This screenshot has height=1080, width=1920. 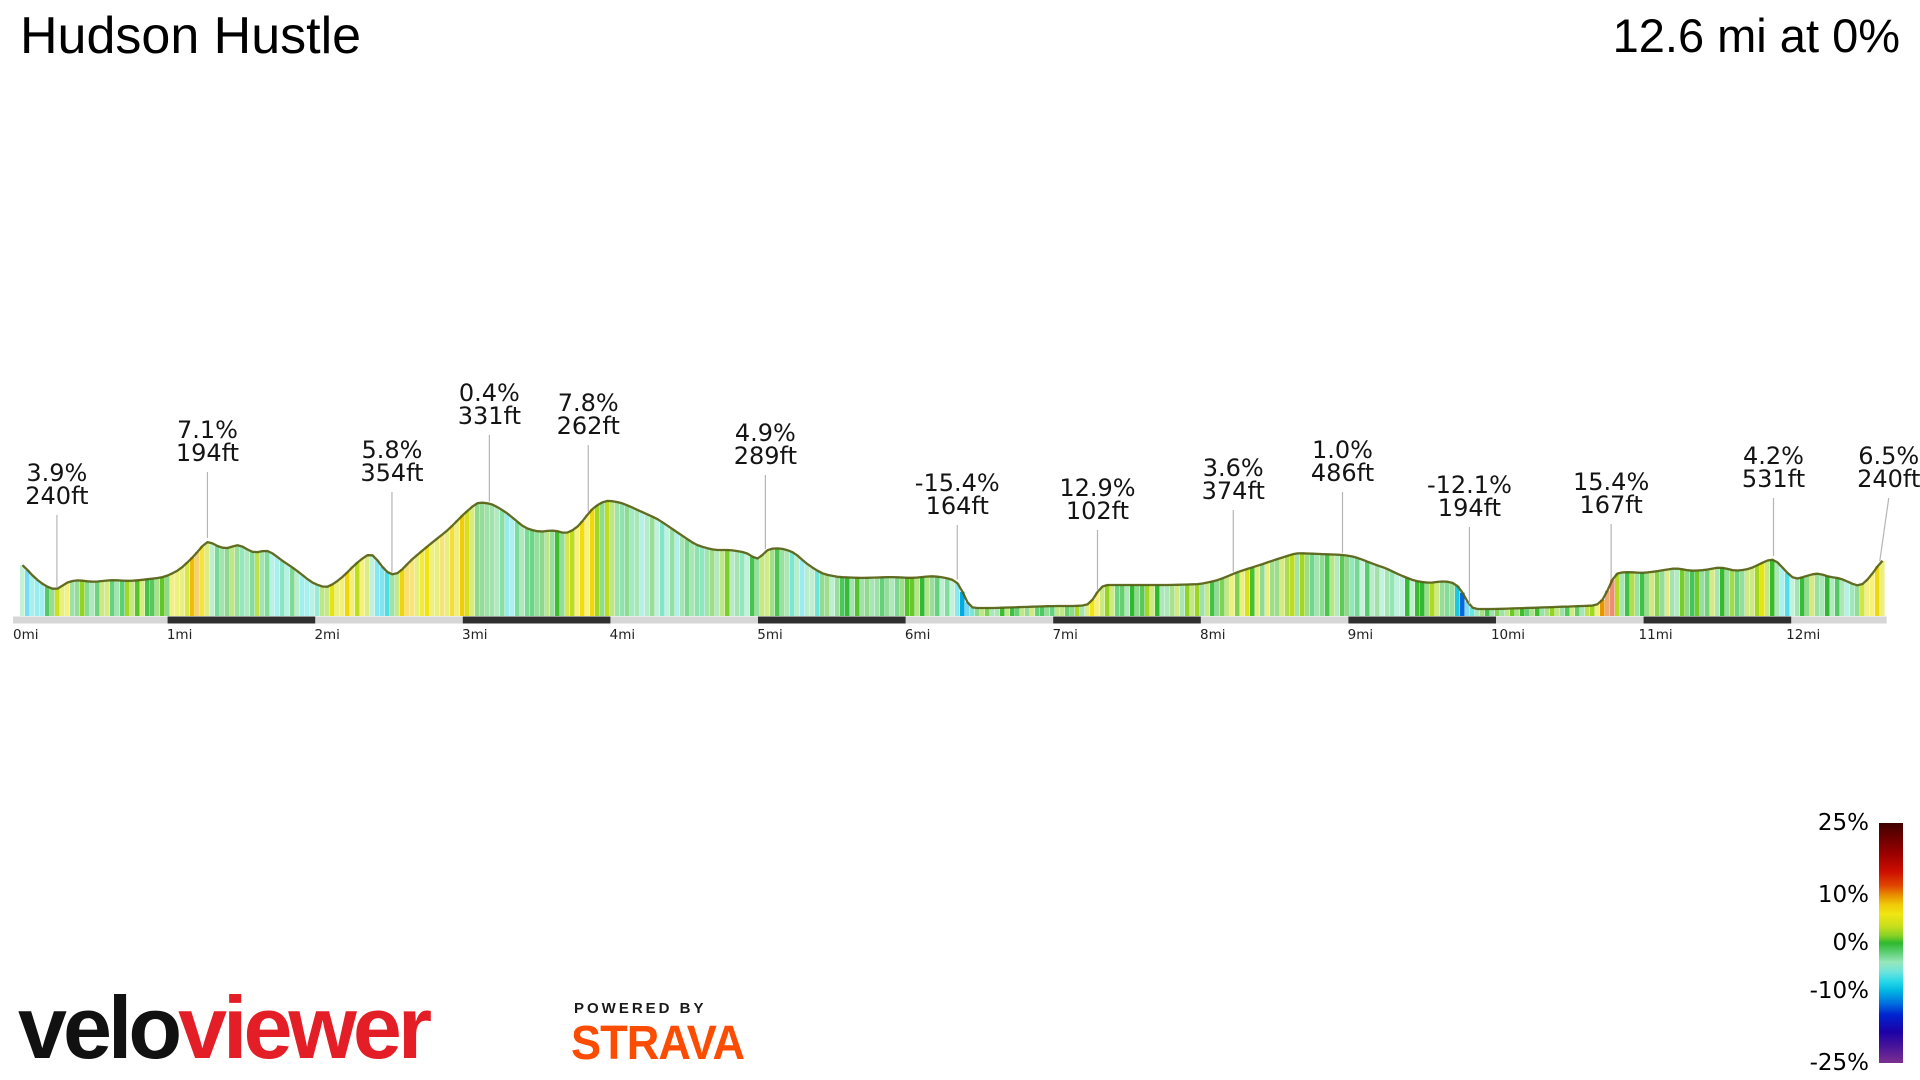 I want to click on x-axis-label: 7mi, so click(x=1065, y=635).